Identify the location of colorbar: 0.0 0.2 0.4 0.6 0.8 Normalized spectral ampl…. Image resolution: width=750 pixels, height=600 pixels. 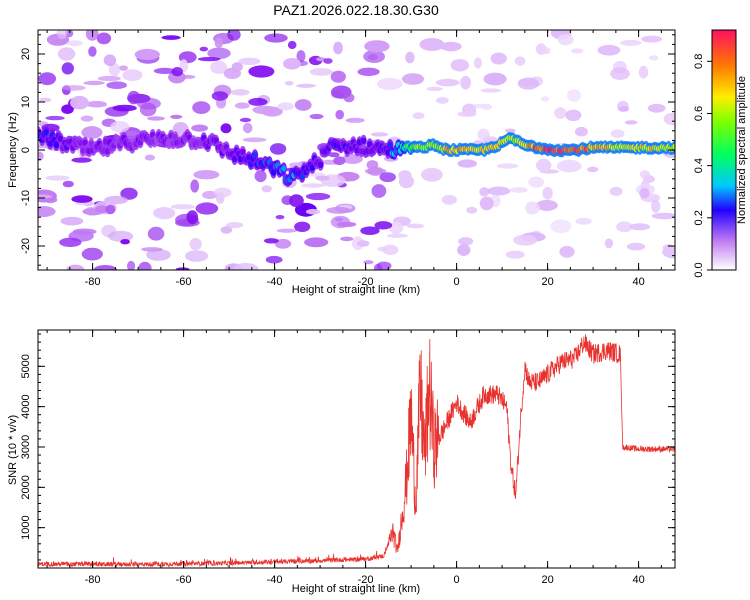
(720, 153).